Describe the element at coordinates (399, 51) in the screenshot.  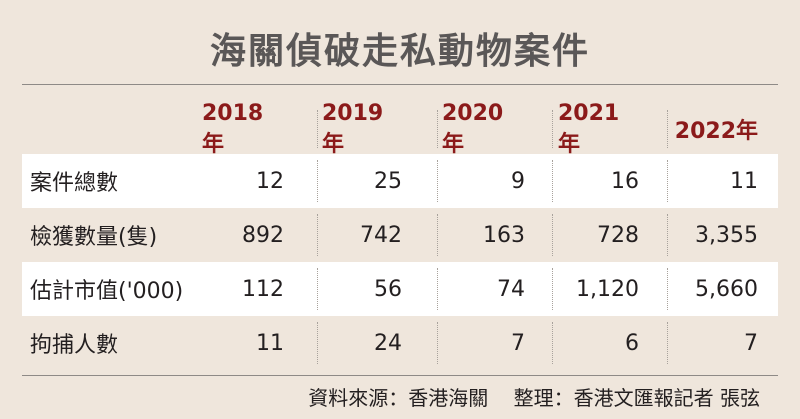
I see `page-title: 海關偵破走私動物案件` at that location.